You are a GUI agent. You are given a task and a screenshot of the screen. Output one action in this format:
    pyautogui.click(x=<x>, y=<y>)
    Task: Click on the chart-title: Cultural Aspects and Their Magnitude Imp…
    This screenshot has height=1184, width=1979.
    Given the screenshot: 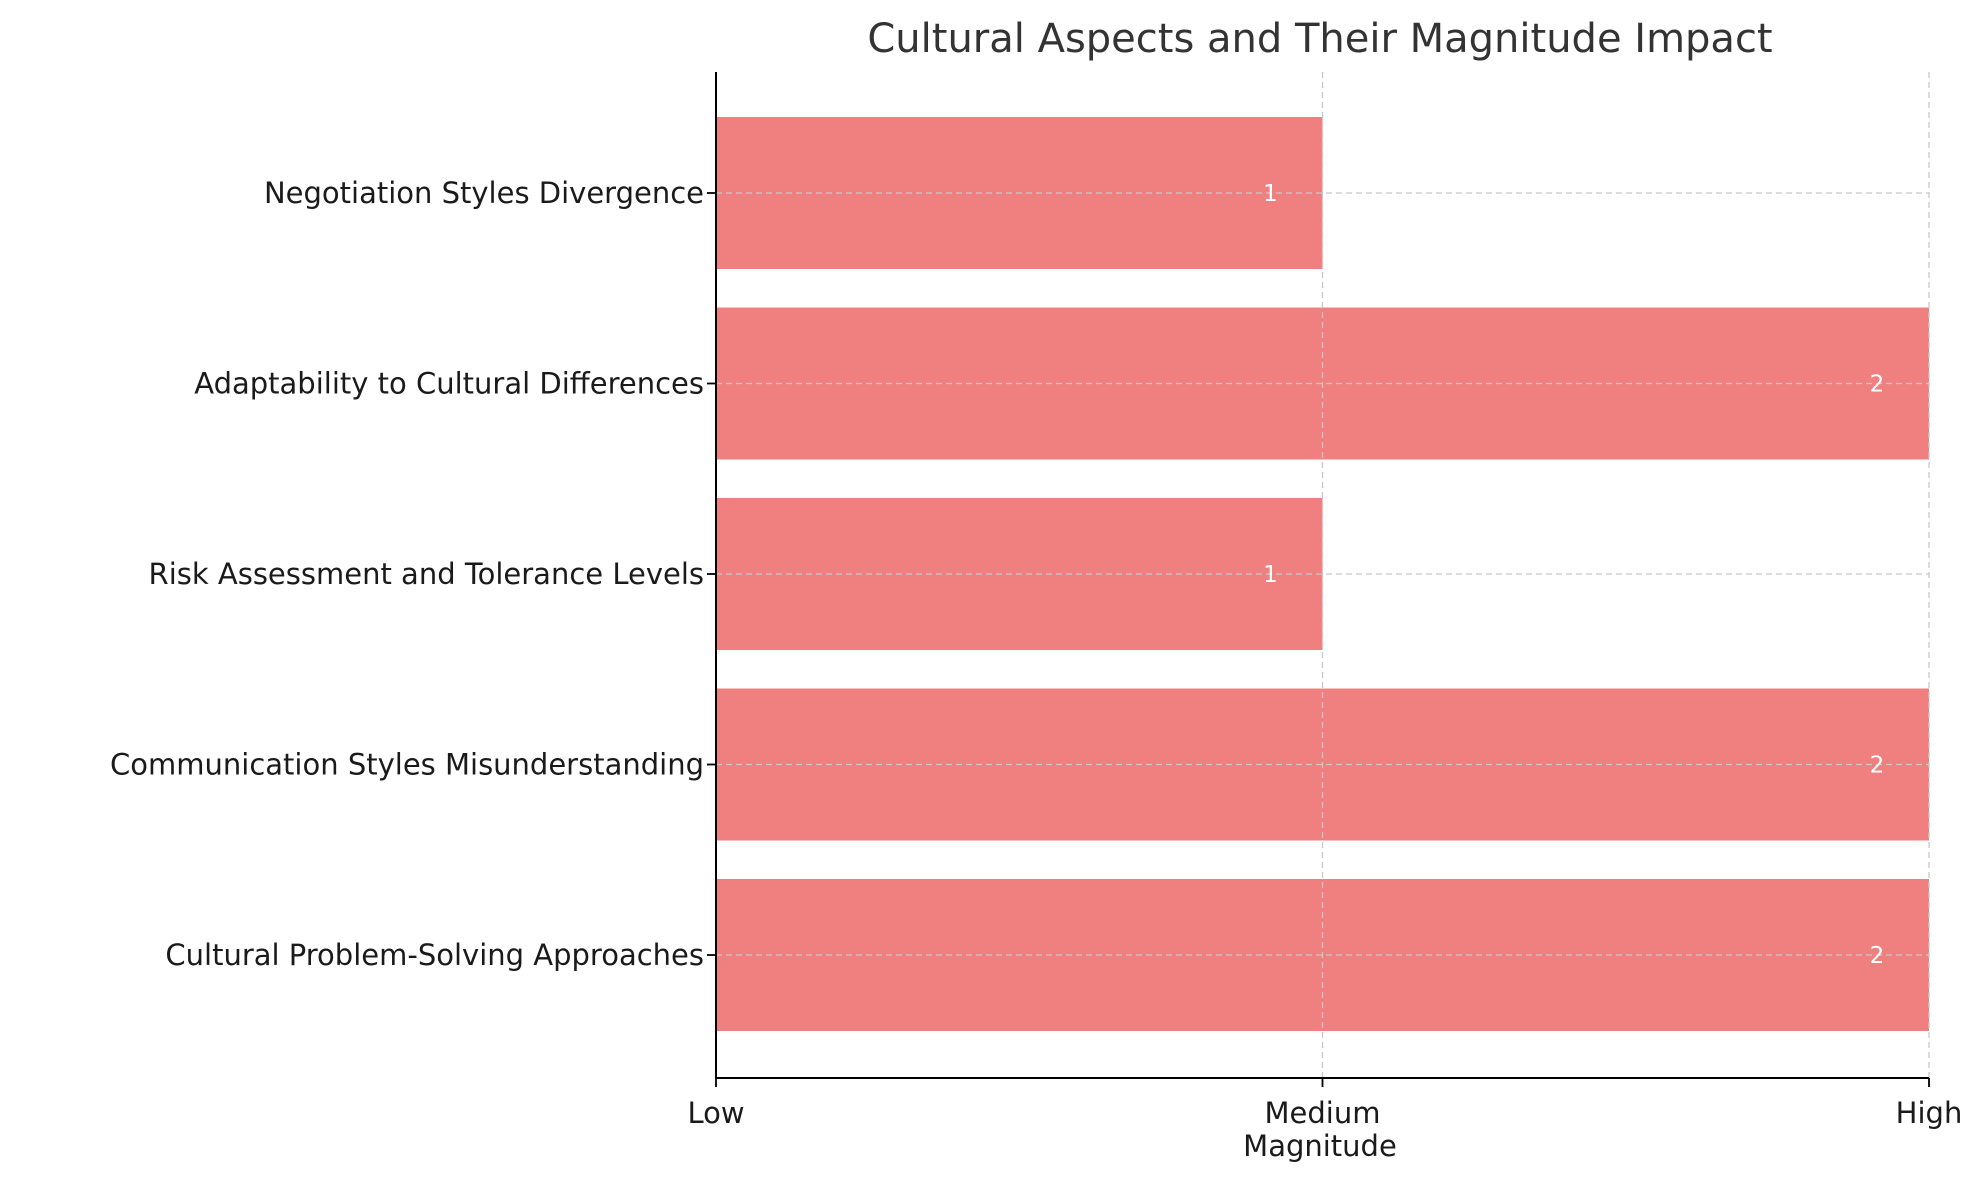 What is the action you would take?
    pyautogui.click(x=1319, y=39)
    